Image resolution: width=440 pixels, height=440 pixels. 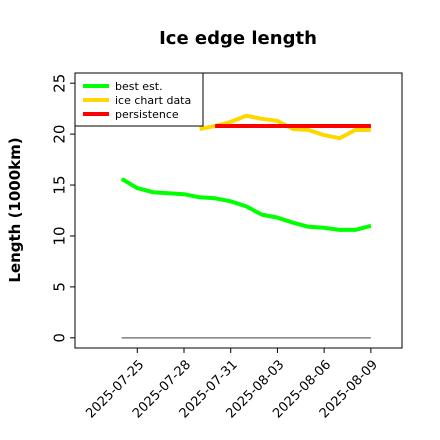 I want to click on y-tick-label: 25, so click(x=59, y=83).